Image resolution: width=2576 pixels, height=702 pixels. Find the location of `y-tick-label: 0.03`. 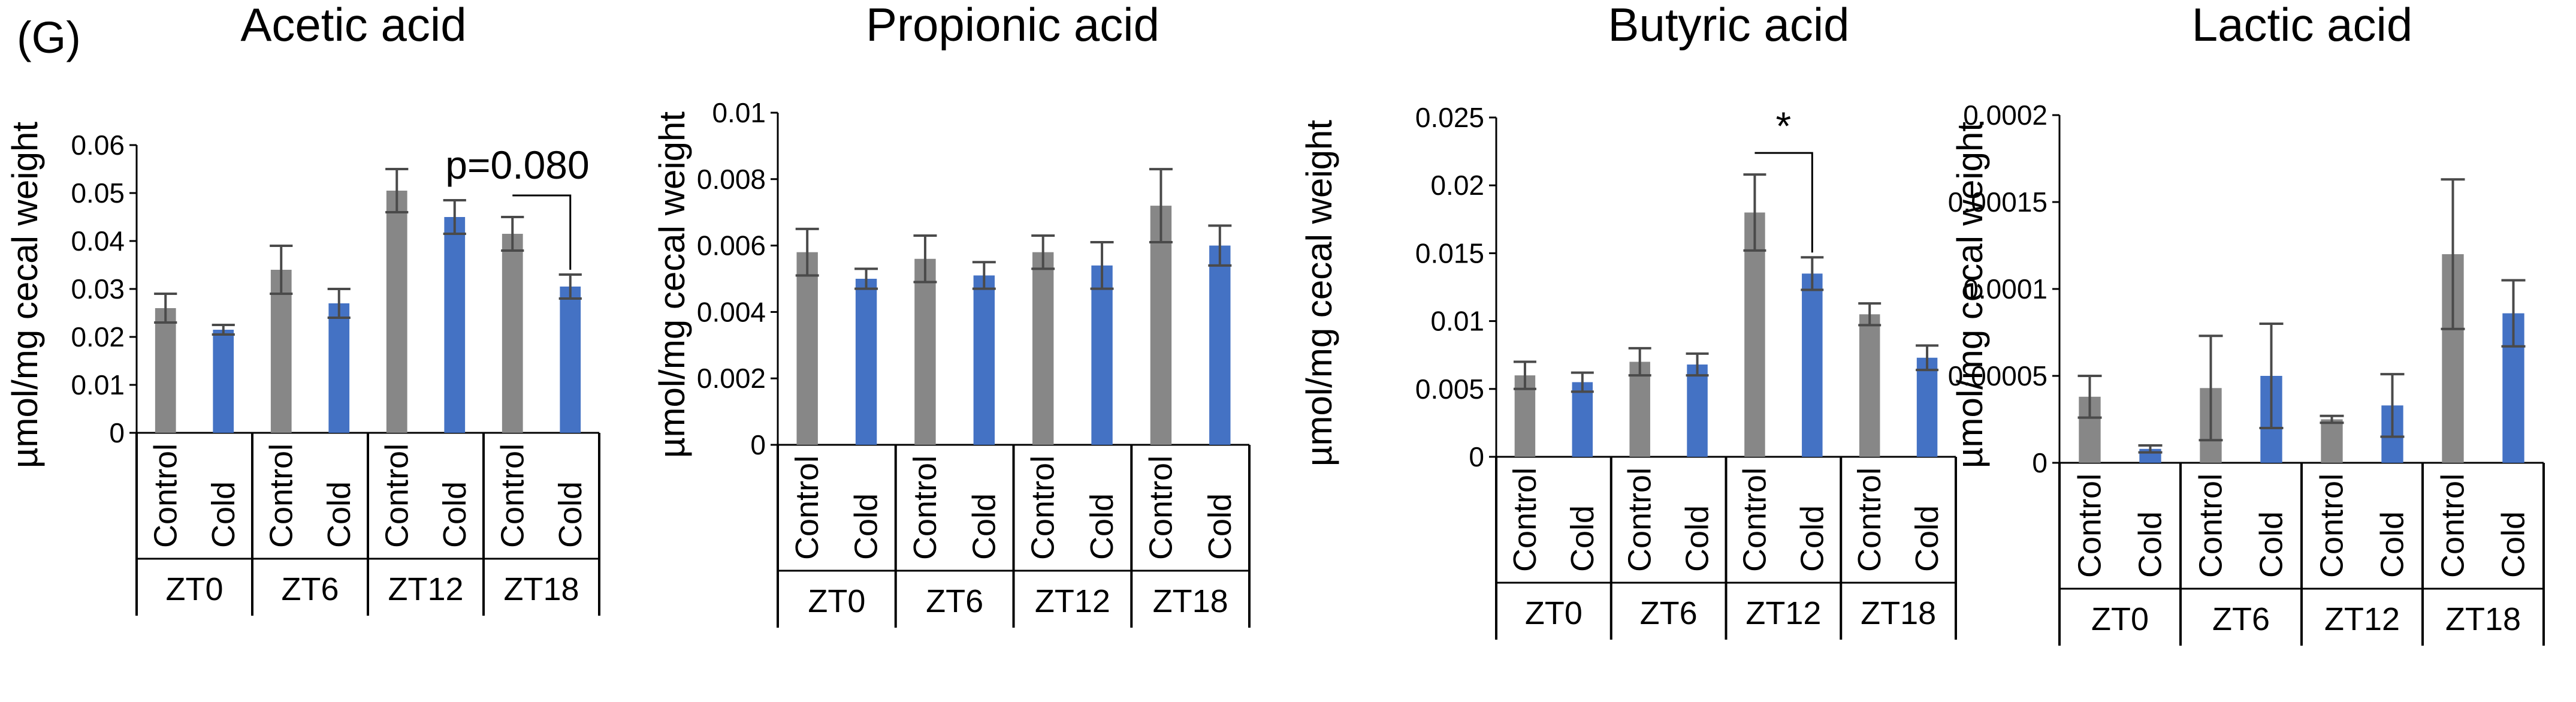

y-tick-label: 0.03 is located at coordinates (98, 289).